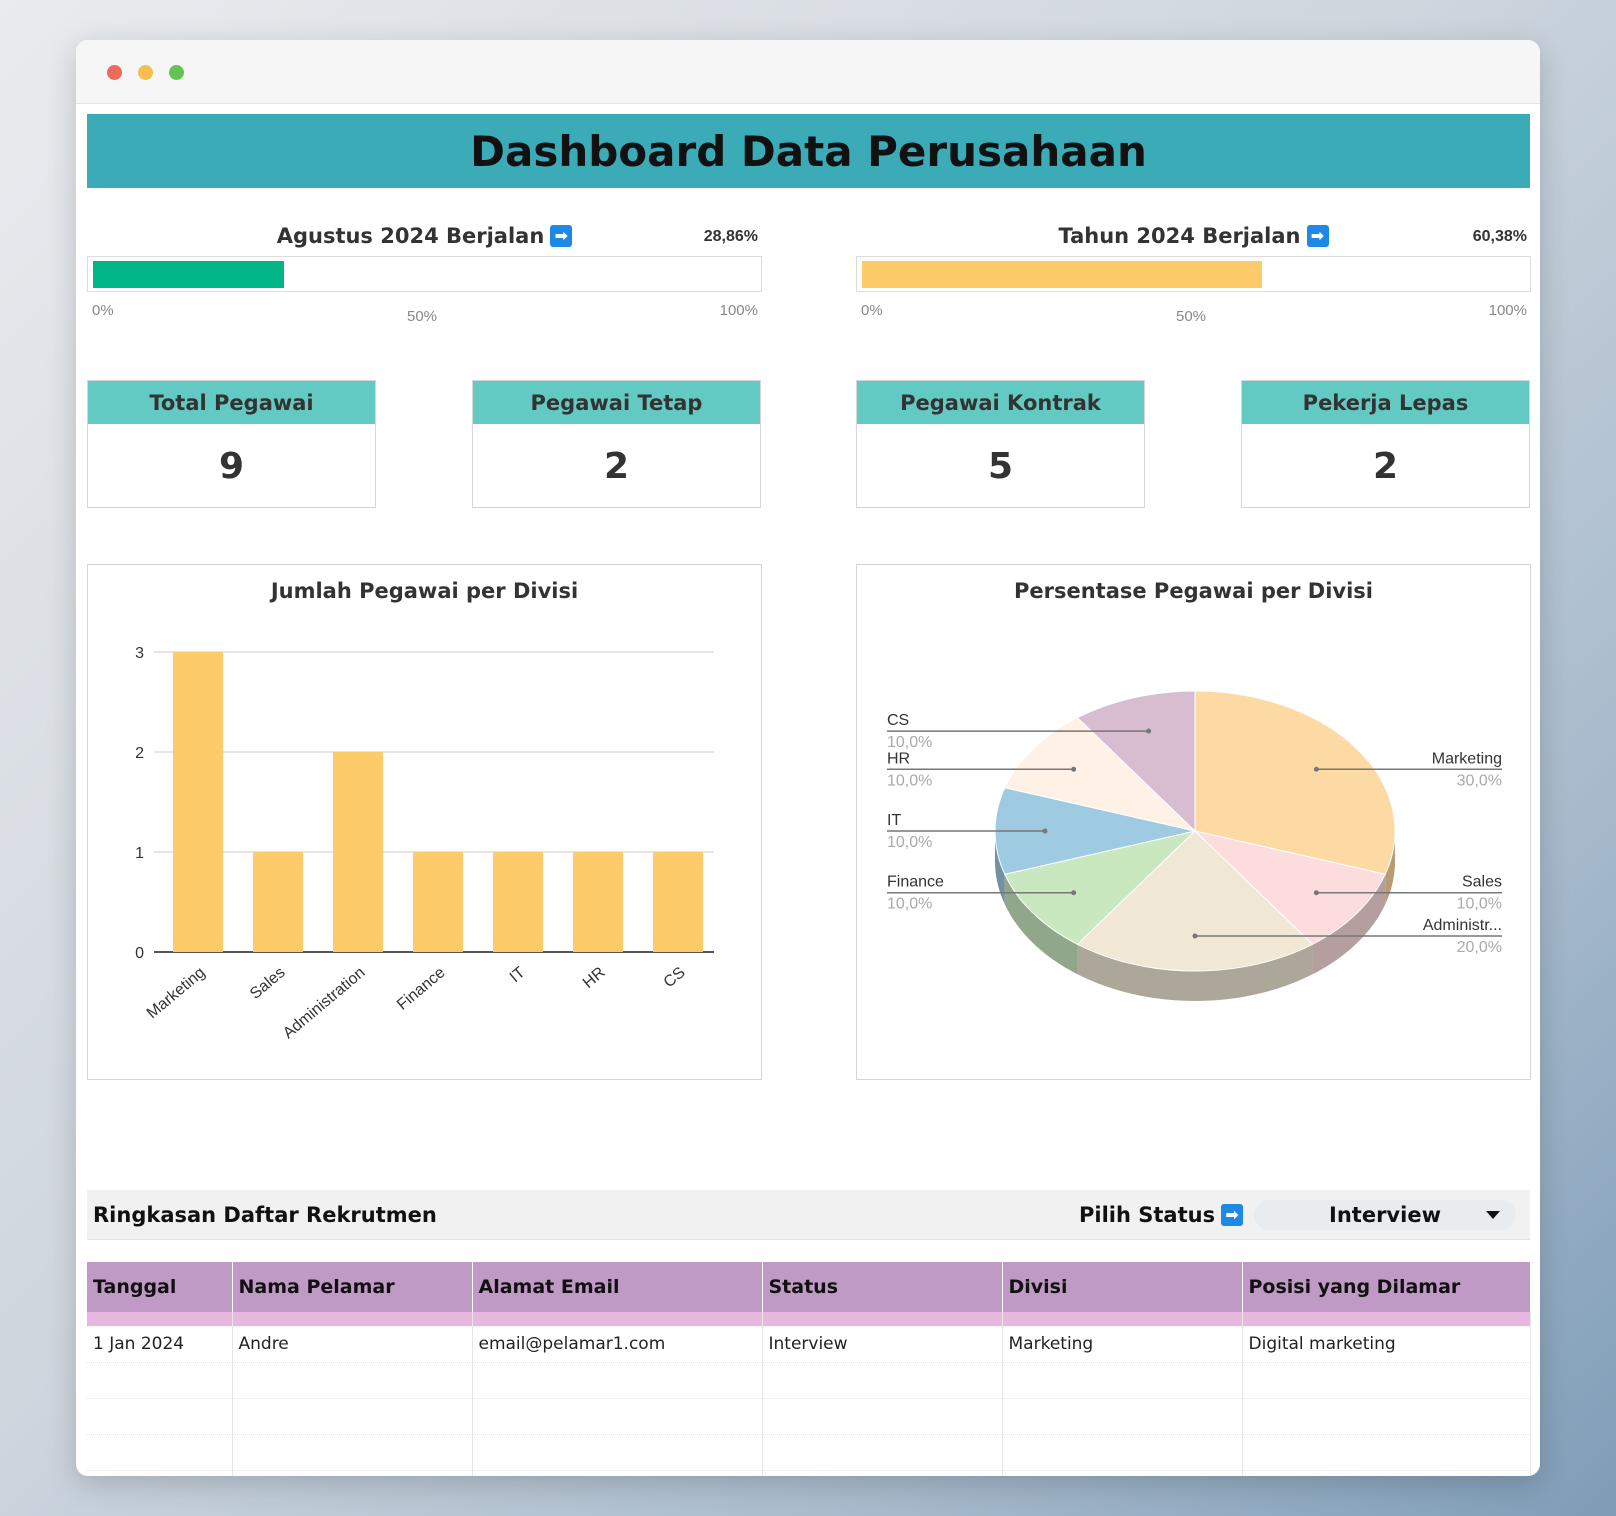  Describe the element at coordinates (1000, 402) in the screenshot. I see `stat-label: Pegawai Kontrak` at that location.